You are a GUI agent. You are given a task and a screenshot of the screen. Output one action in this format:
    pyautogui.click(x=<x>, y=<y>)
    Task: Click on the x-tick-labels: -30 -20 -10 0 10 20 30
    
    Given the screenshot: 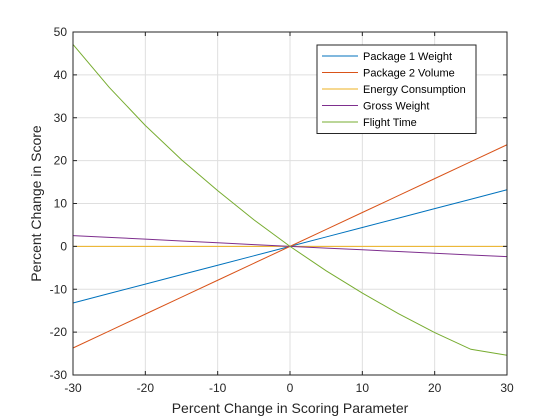 What is the action you would take?
    pyautogui.click(x=289, y=388)
    